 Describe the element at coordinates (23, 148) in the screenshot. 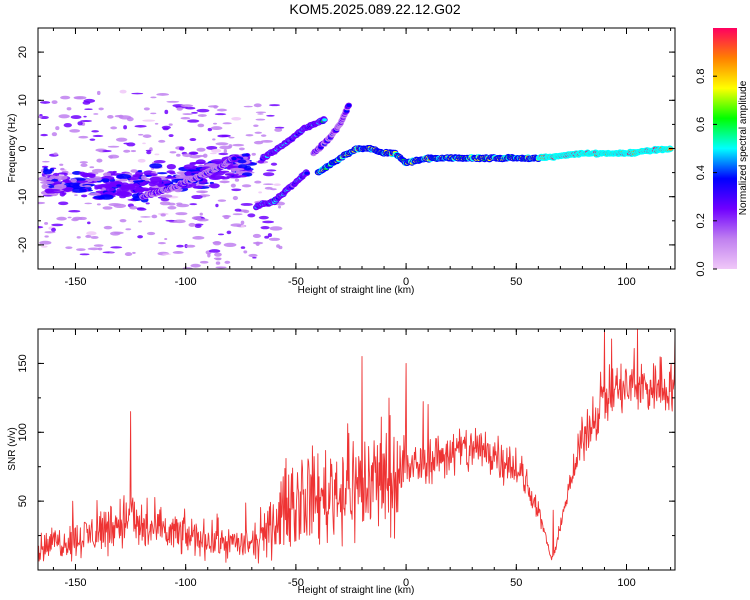

I see `spectrogram-y-tick-label: 0` at that location.